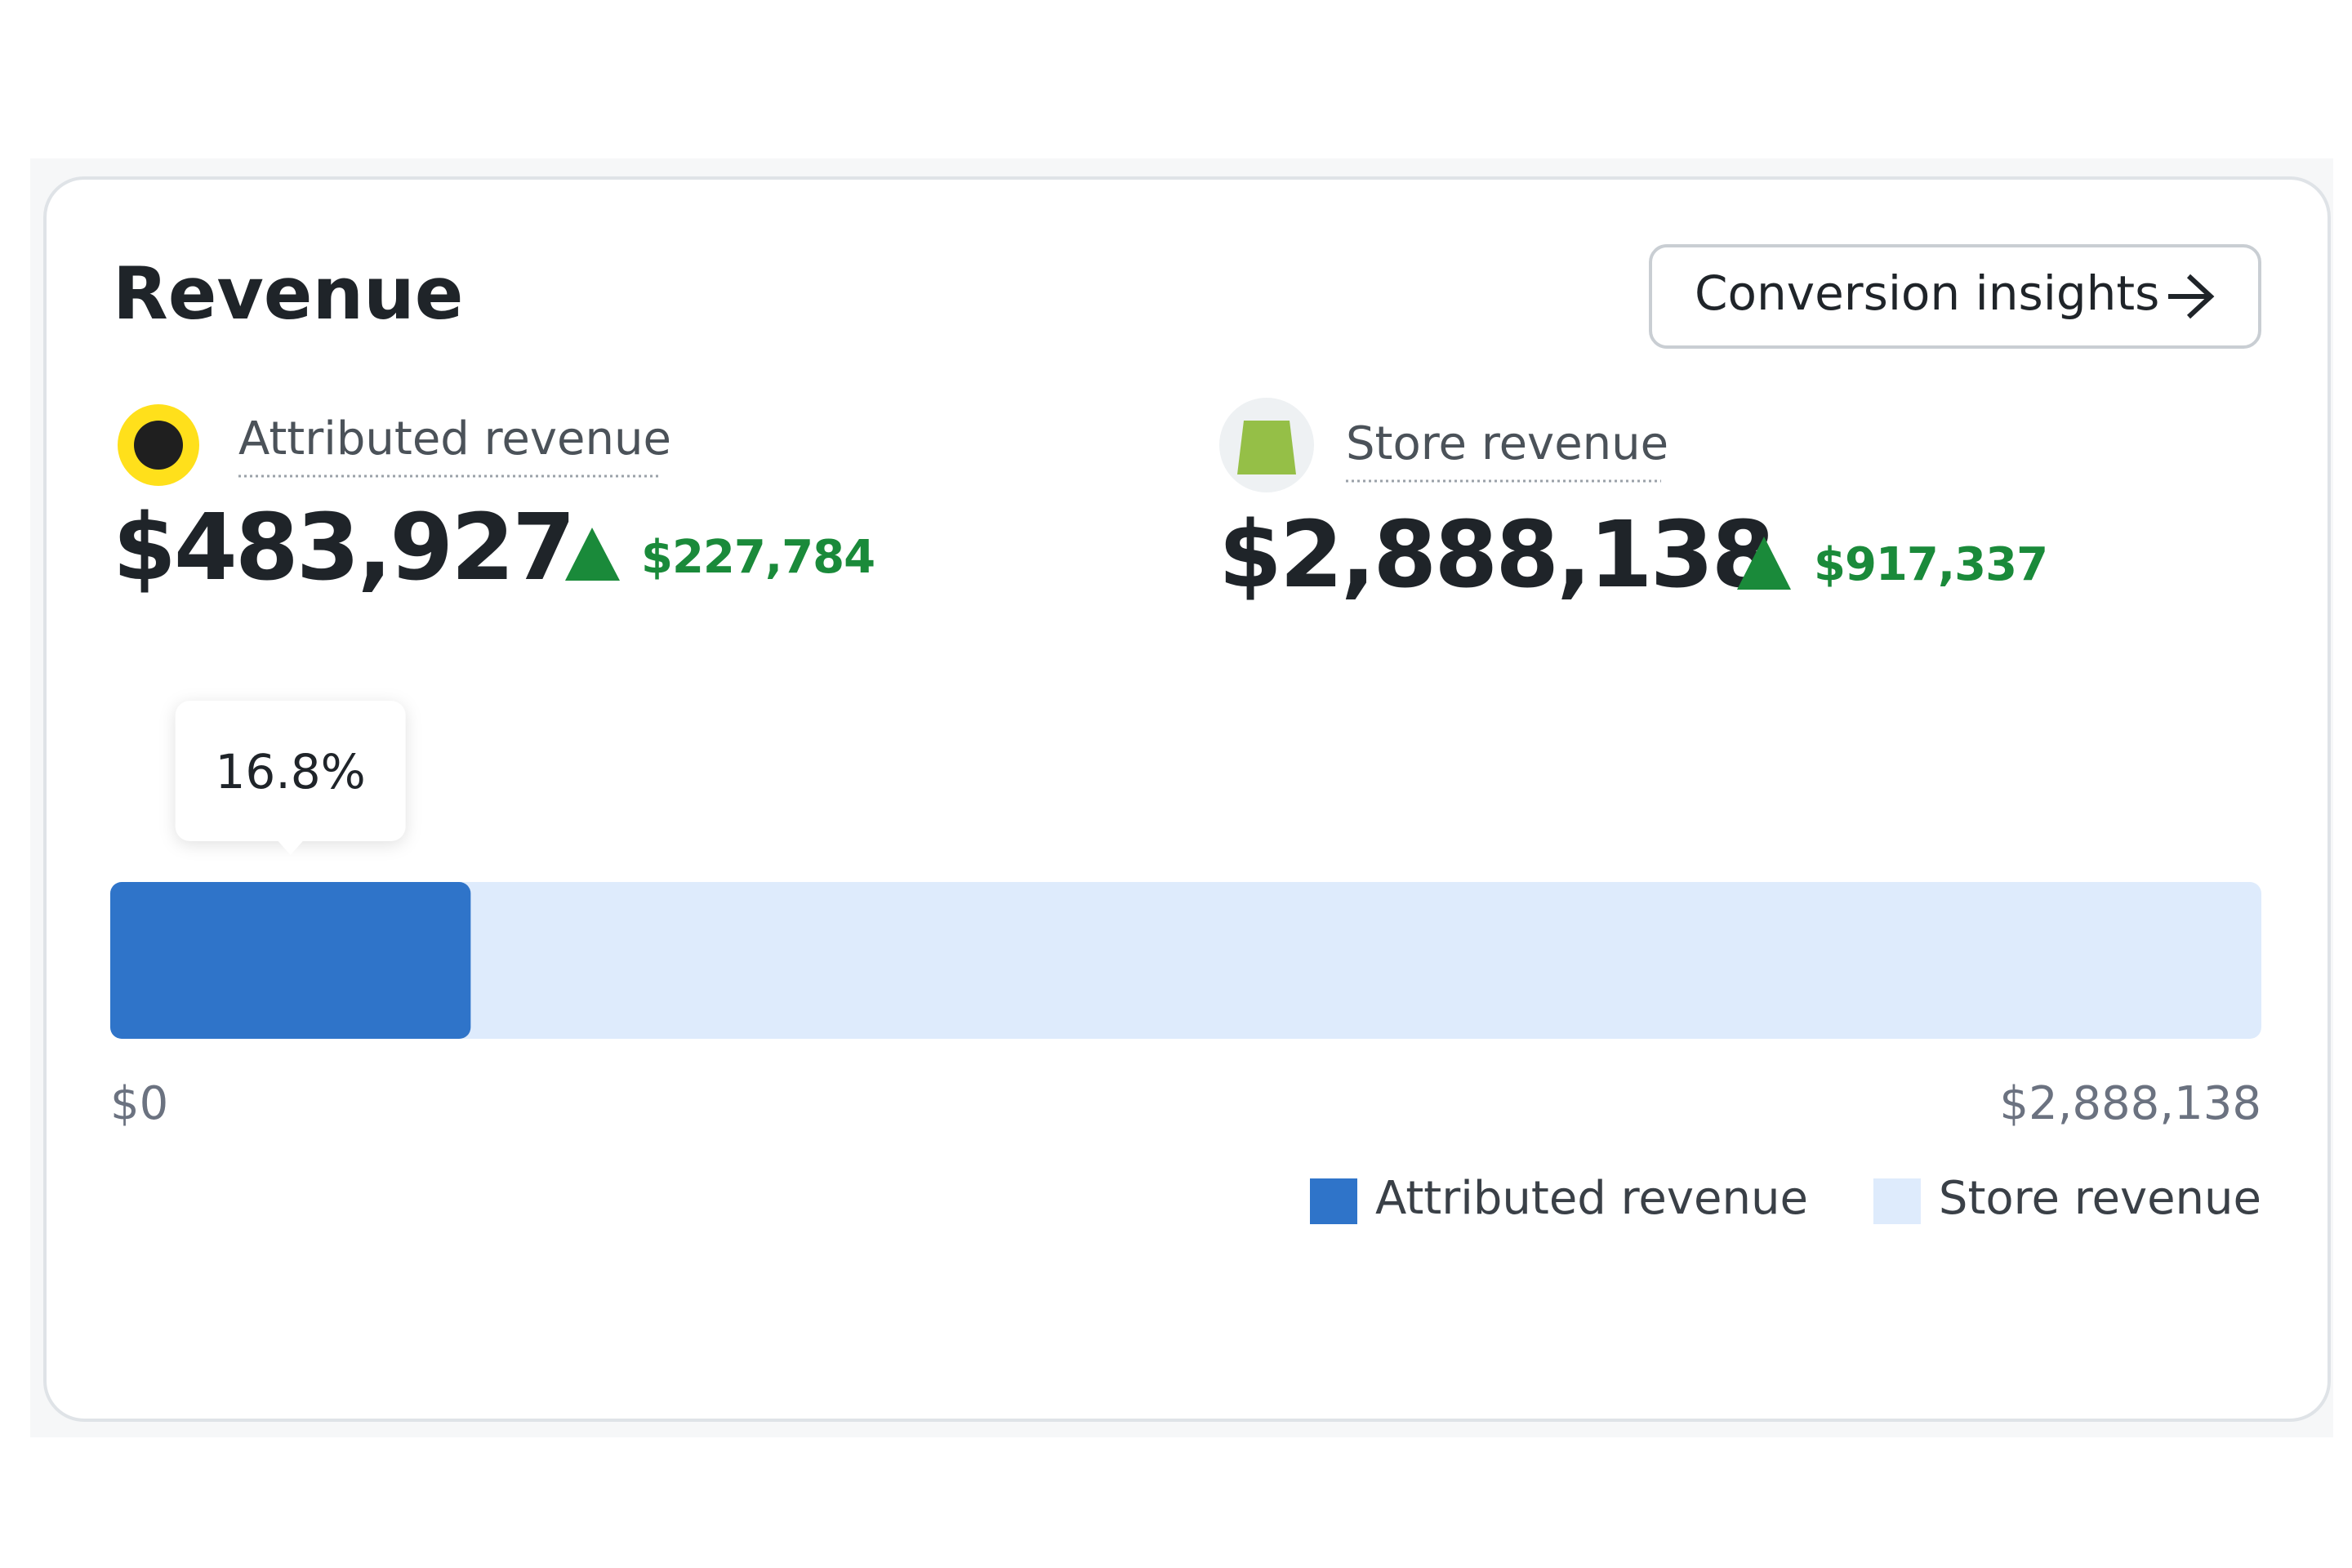 This screenshot has height=1568, width=2352. Describe the element at coordinates (1266, 447) in the screenshot. I see `shopify-icon` at that location.